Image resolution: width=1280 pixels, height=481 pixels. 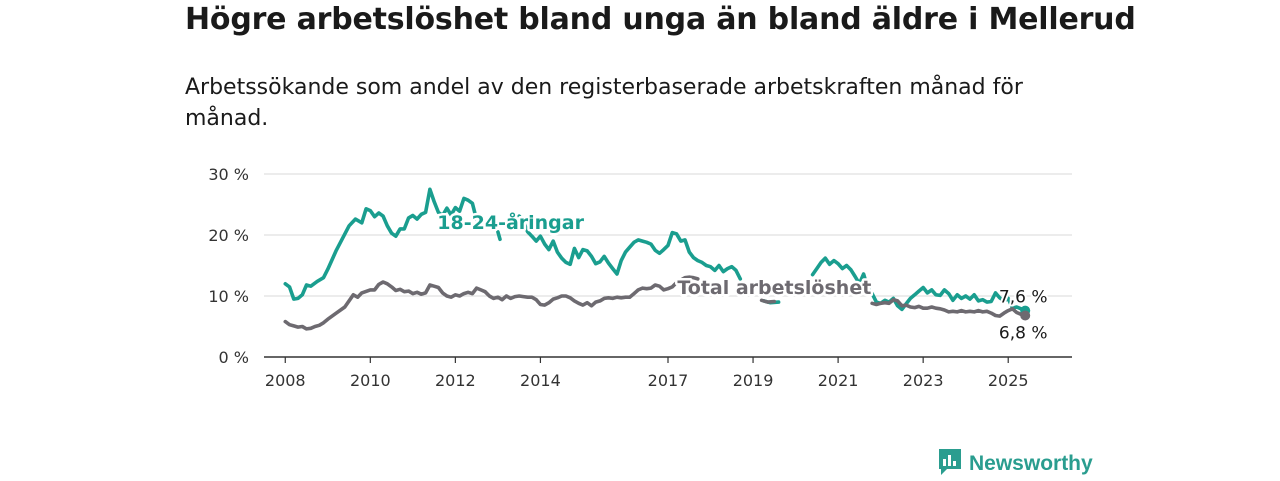 I want to click on y-tick-label: 20 %, so click(x=228, y=235).